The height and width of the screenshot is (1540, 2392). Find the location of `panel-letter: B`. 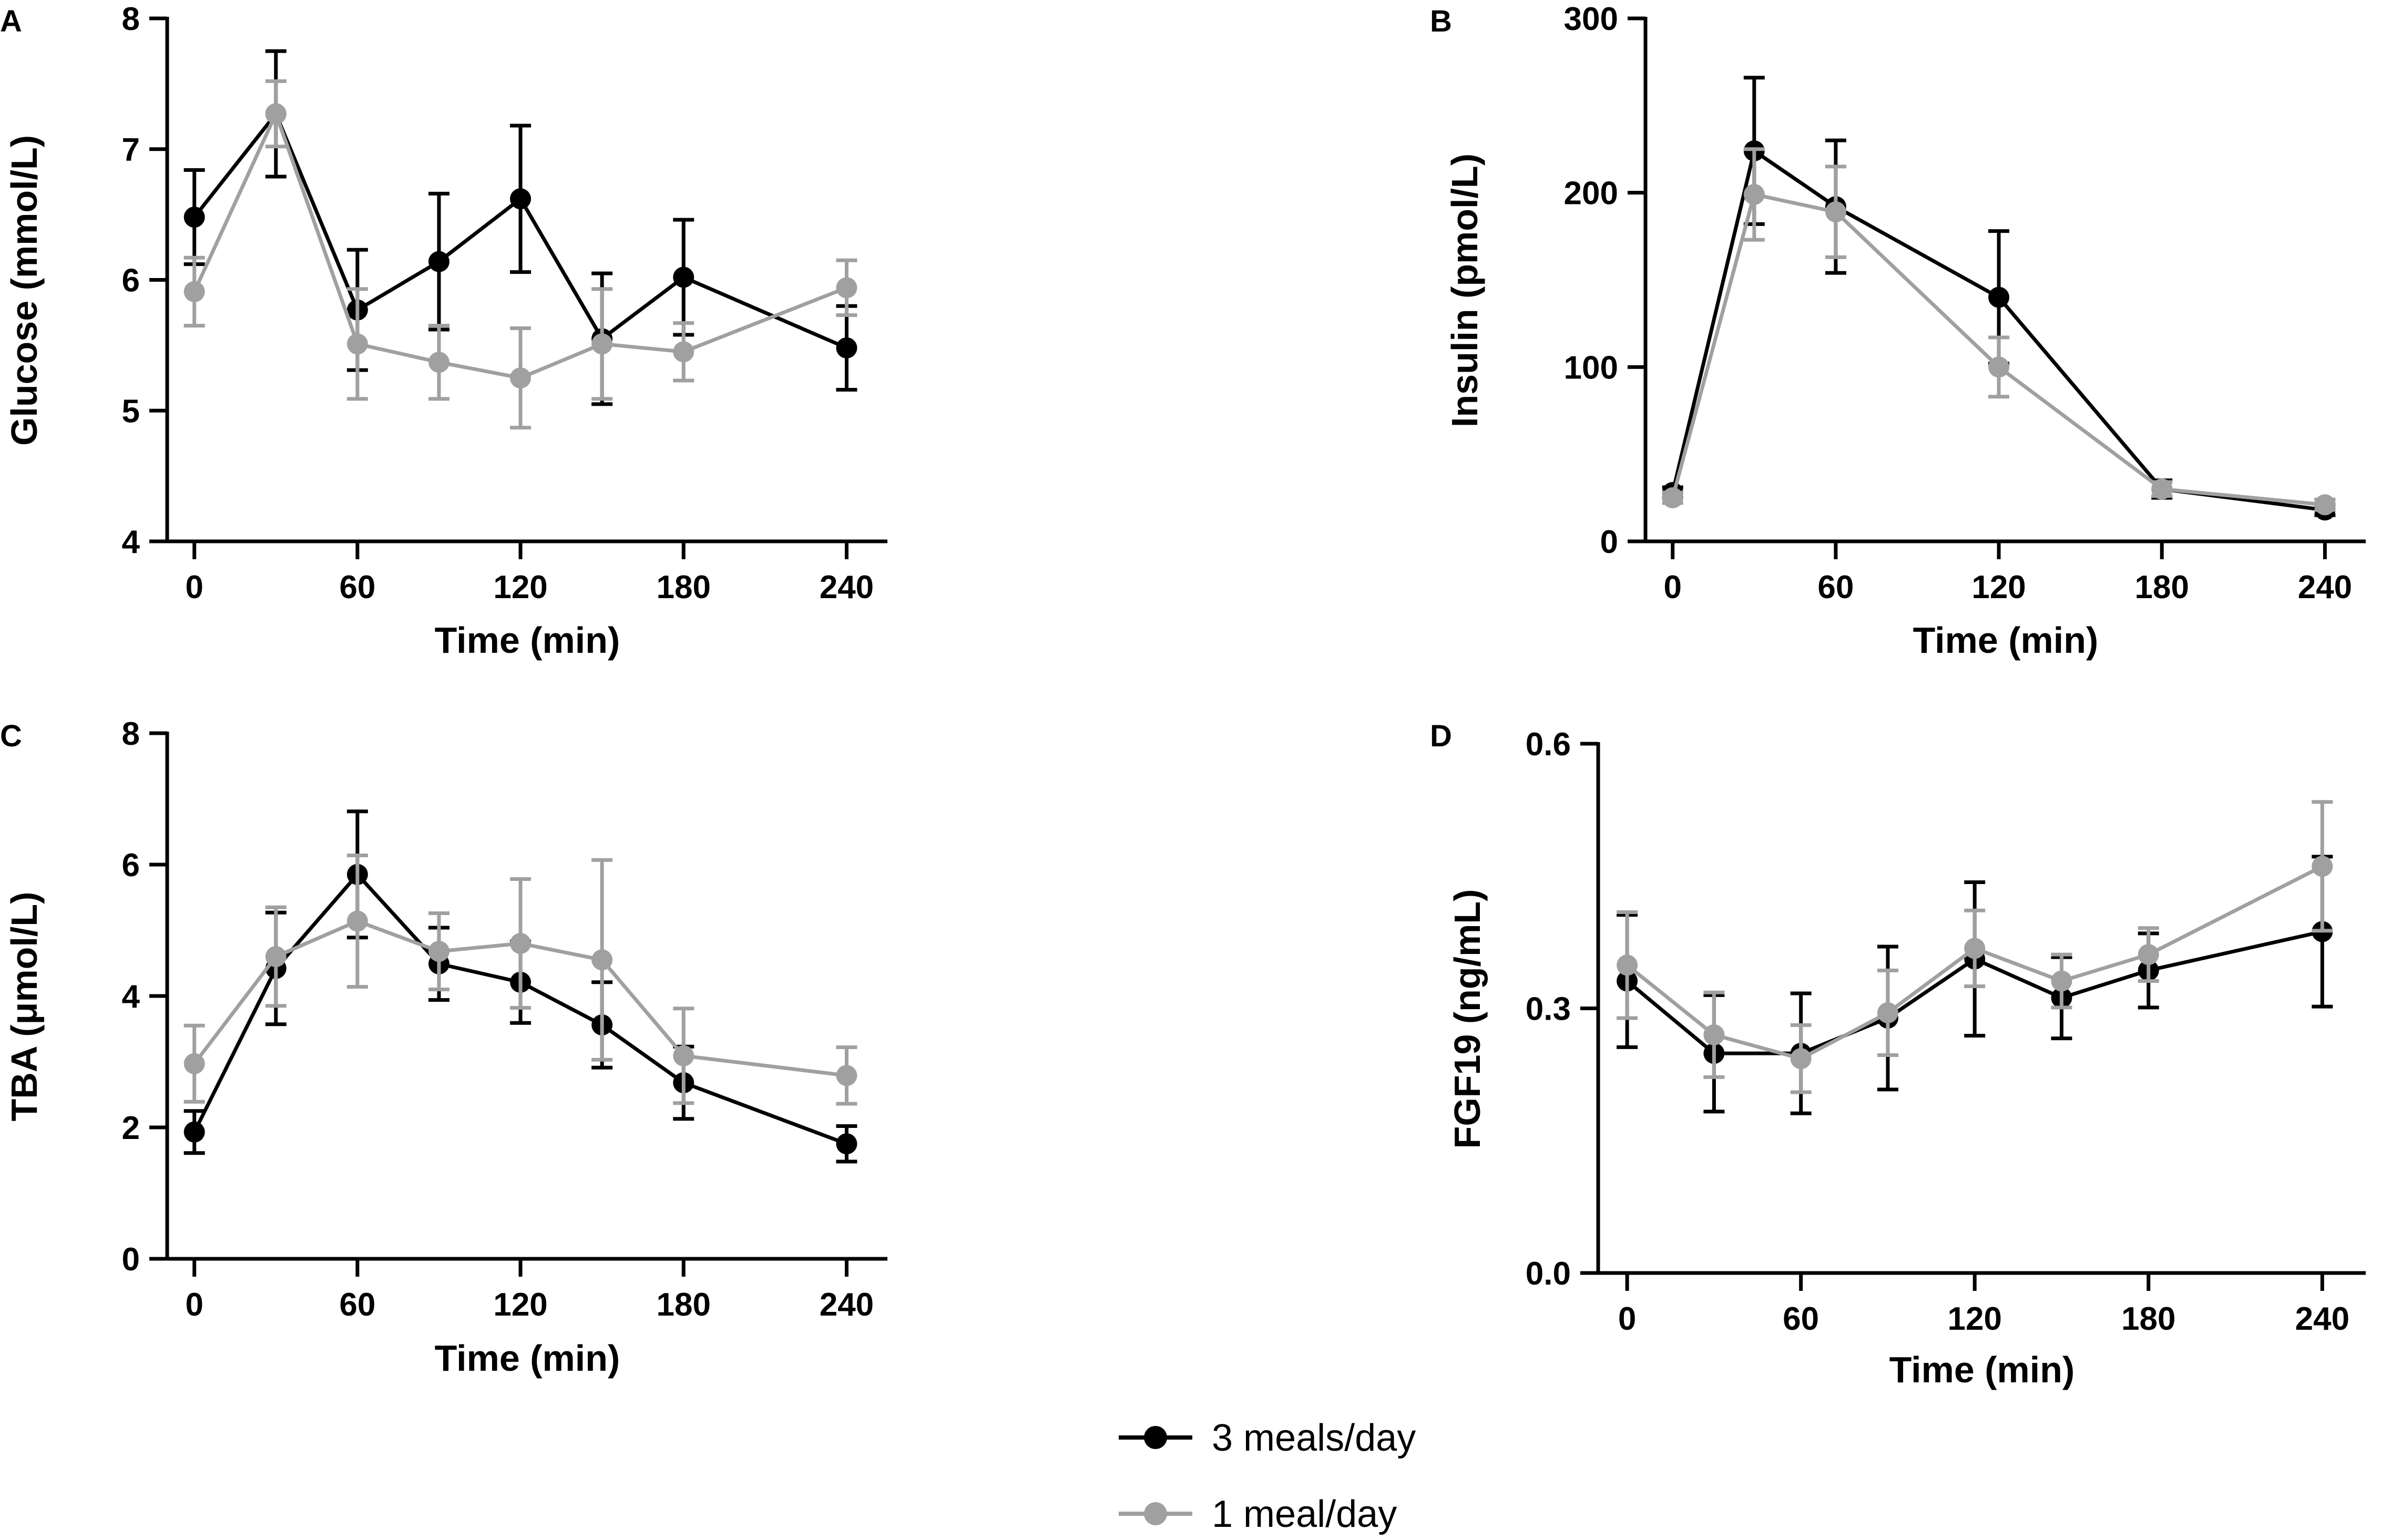

panel-letter: B is located at coordinates (1441, 21).